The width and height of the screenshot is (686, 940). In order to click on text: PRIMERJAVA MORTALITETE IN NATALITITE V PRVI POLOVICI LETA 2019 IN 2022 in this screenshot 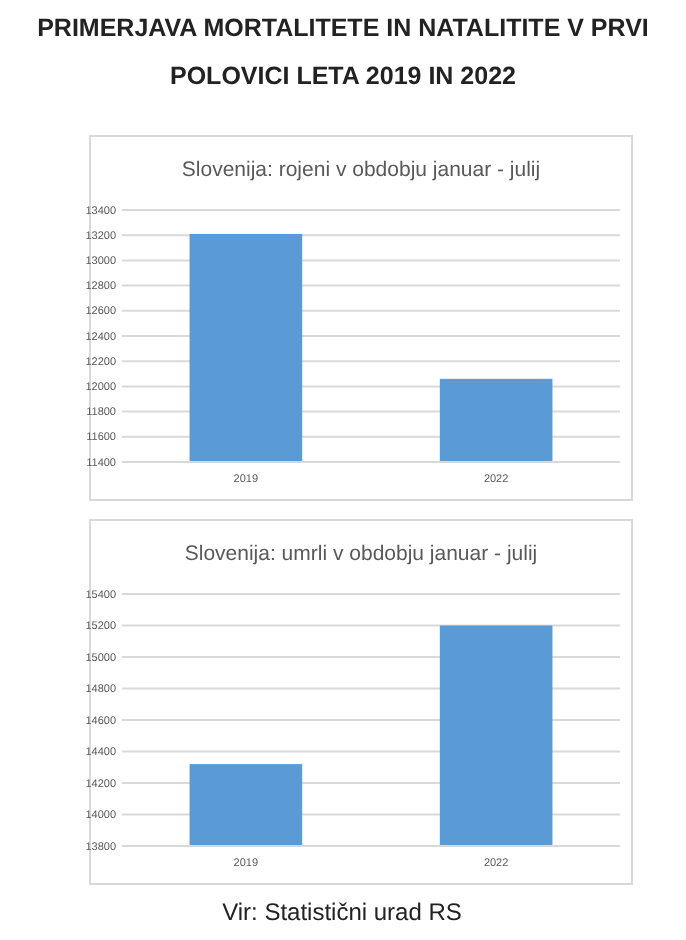, I will do `click(343, 53)`.